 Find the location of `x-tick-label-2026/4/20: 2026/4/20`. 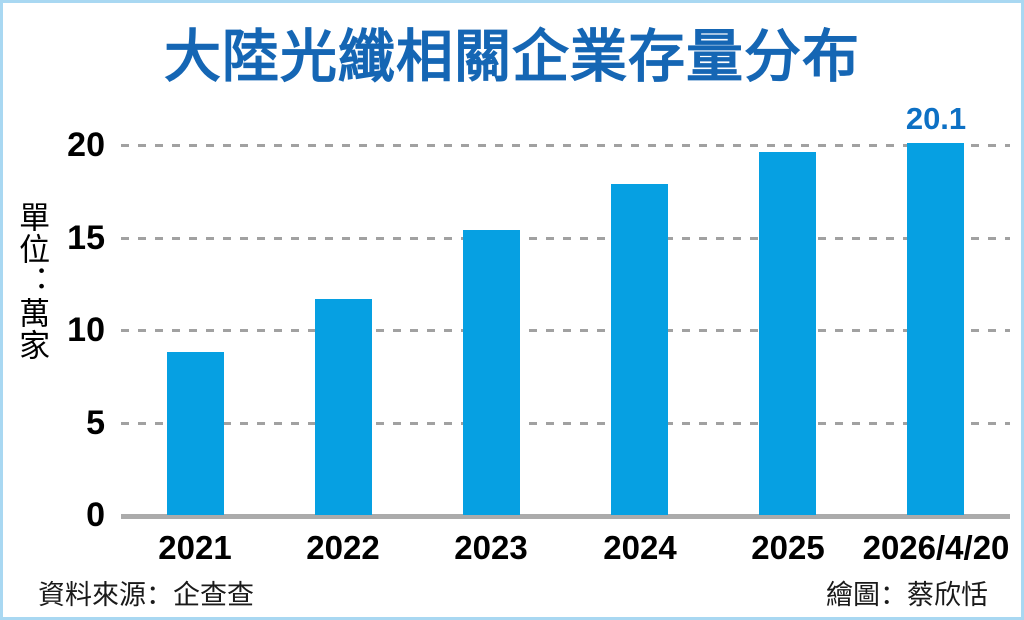

x-tick-label-2026/4/20: 2026/4/20 is located at coordinates (936, 547).